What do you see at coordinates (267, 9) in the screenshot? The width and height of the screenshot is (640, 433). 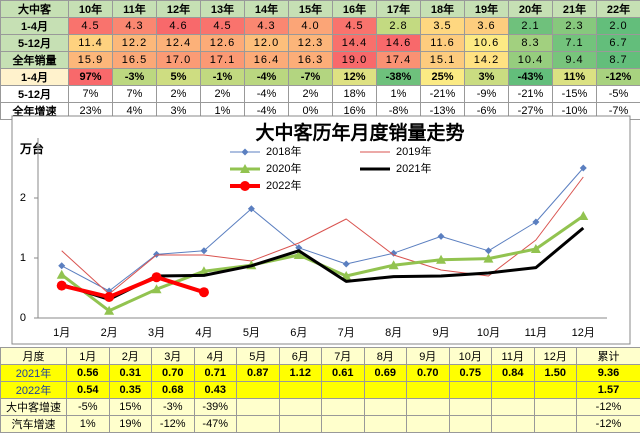 I see `header-cell: 14年` at bounding box center [267, 9].